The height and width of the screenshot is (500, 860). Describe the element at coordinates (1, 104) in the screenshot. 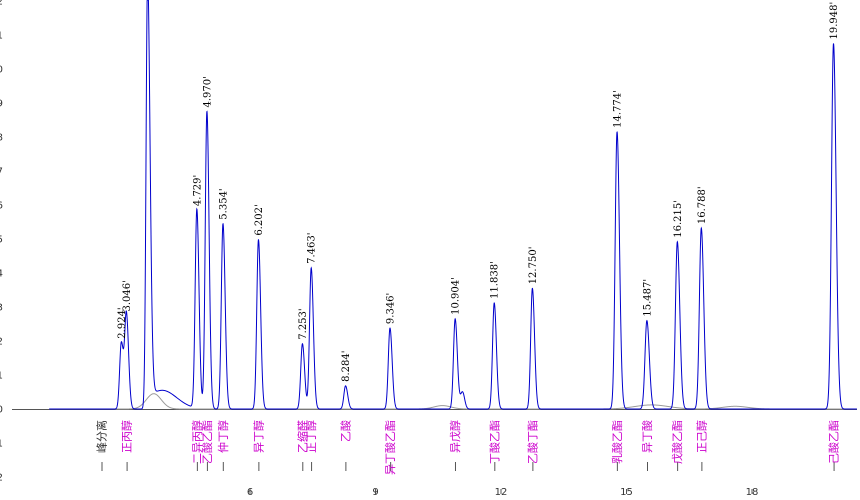

I see `y-tick-label: 9` at that location.